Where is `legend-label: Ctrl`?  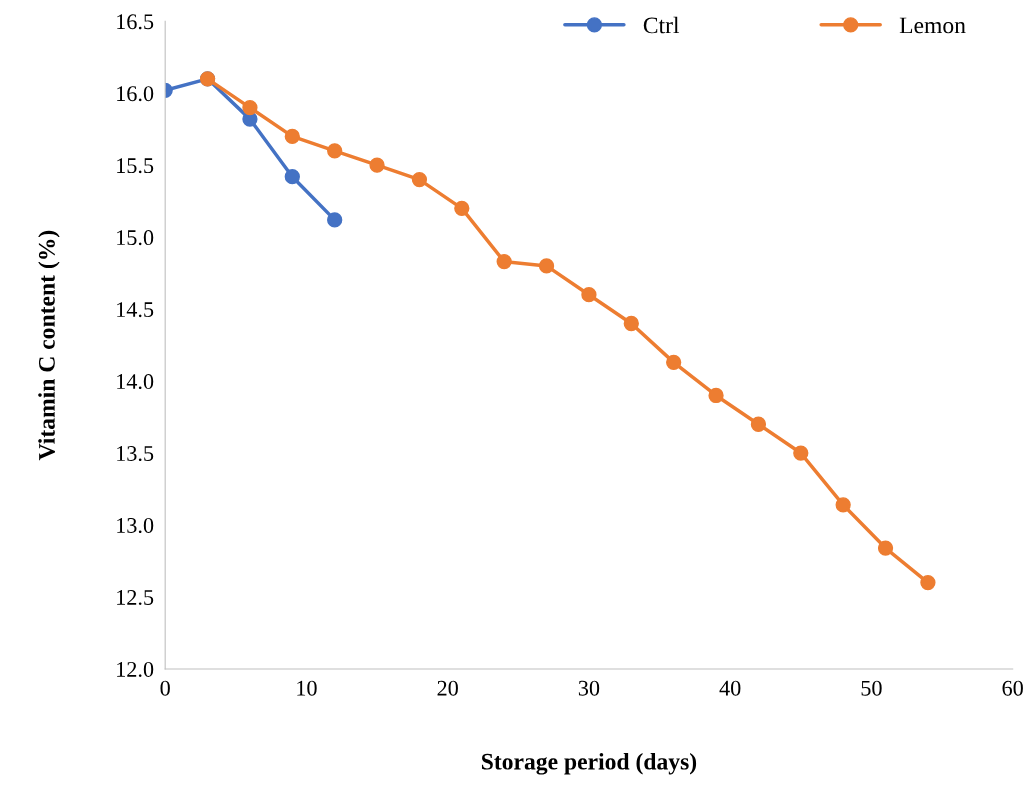
legend-label: Ctrl is located at coordinates (661, 25).